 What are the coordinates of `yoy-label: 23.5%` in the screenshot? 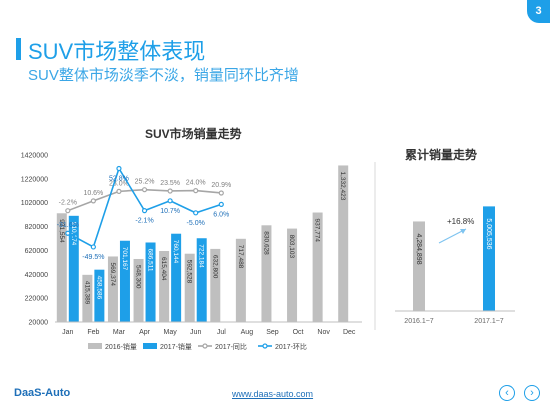 It's located at (170, 183).